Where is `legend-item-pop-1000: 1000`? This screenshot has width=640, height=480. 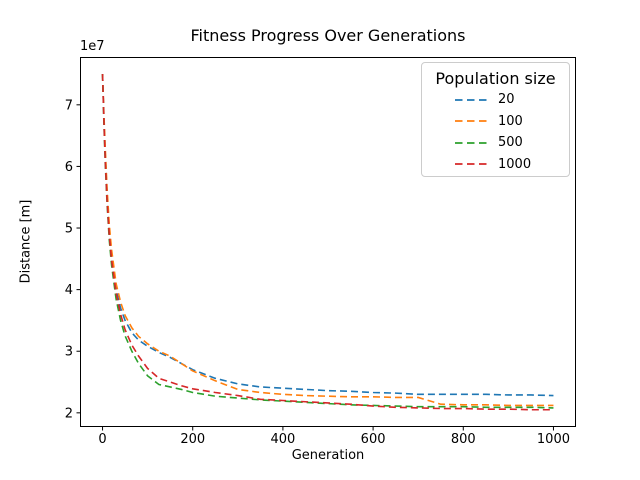
legend-item-pop-1000: 1000 is located at coordinates (495, 165).